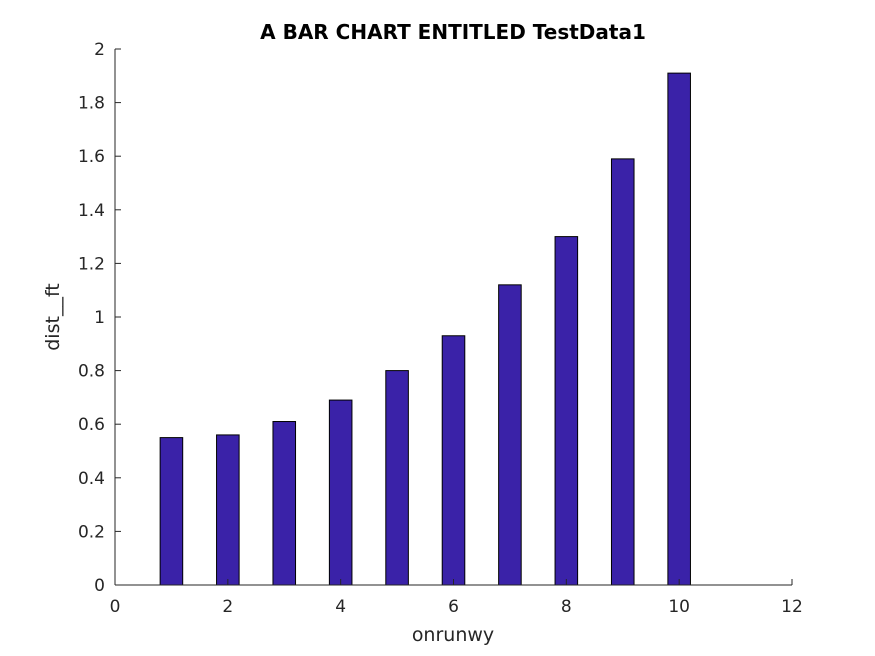 This screenshot has width=875, height=656. Describe the element at coordinates (99, 586) in the screenshot. I see `y-tick-label: 0` at that location.